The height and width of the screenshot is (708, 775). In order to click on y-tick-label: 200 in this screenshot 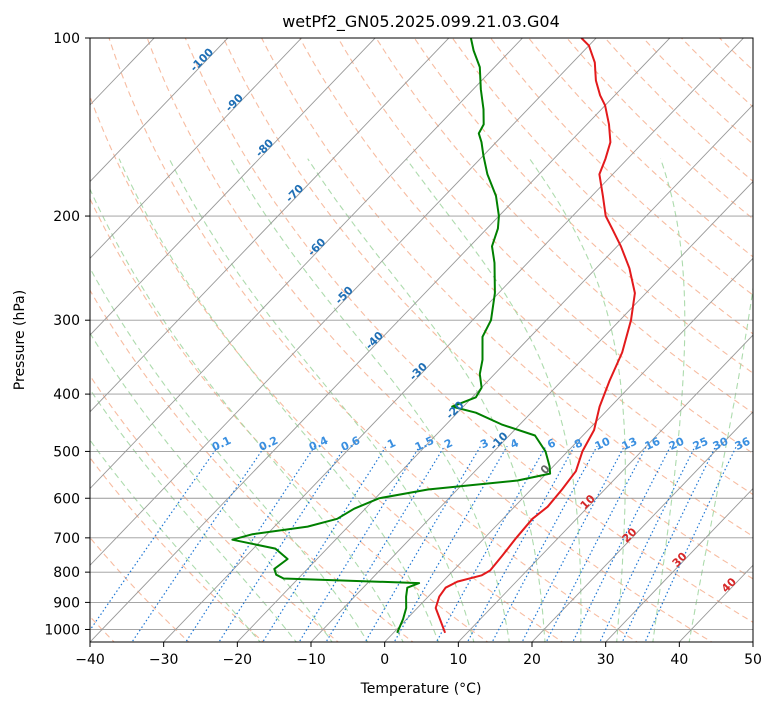, I will do `click(66, 217)`.